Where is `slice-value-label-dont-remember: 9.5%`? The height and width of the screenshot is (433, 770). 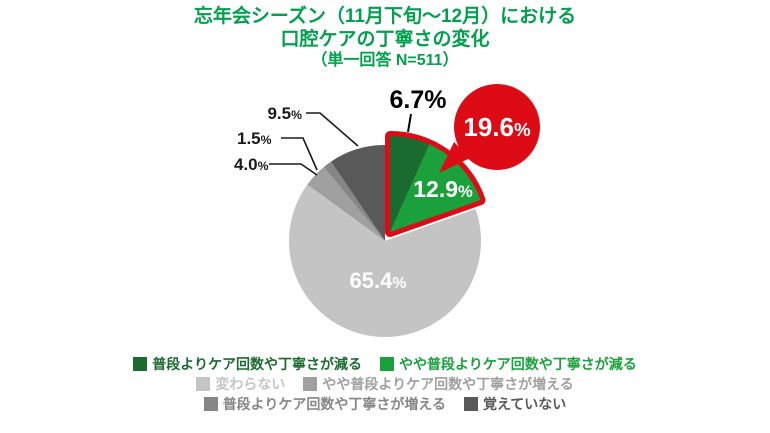 slice-value-label-dont-remember: 9.5% is located at coordinates (284, 113).